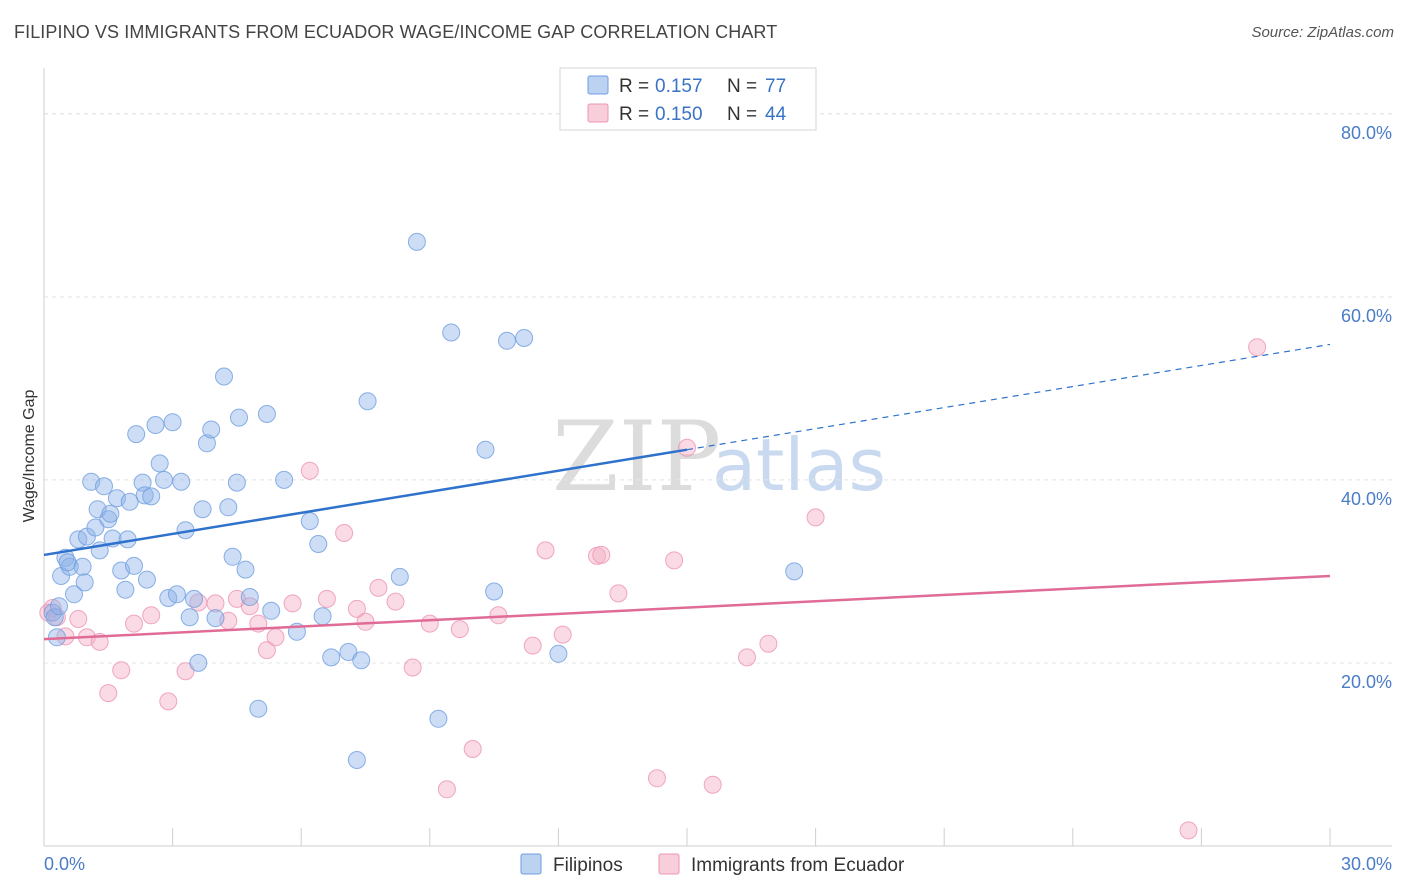 The height and width of the screenshot is (892, 1406). Describe the element at coordinates (679, 86) in the screenshot. I see `legend-r-value-filipinos: 0.157` at that location.